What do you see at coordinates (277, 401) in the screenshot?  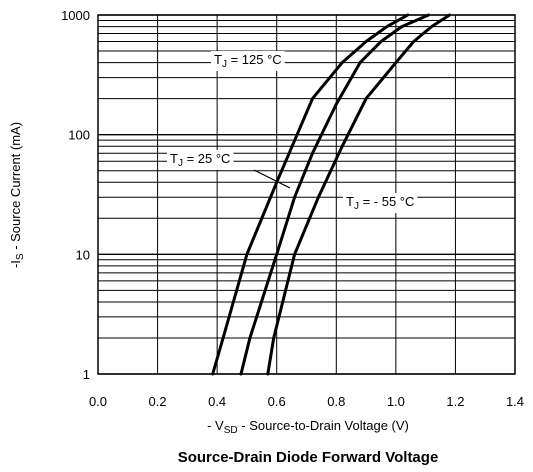 I see `x-tick-label: 0.6` at bounding box center [277, 401].